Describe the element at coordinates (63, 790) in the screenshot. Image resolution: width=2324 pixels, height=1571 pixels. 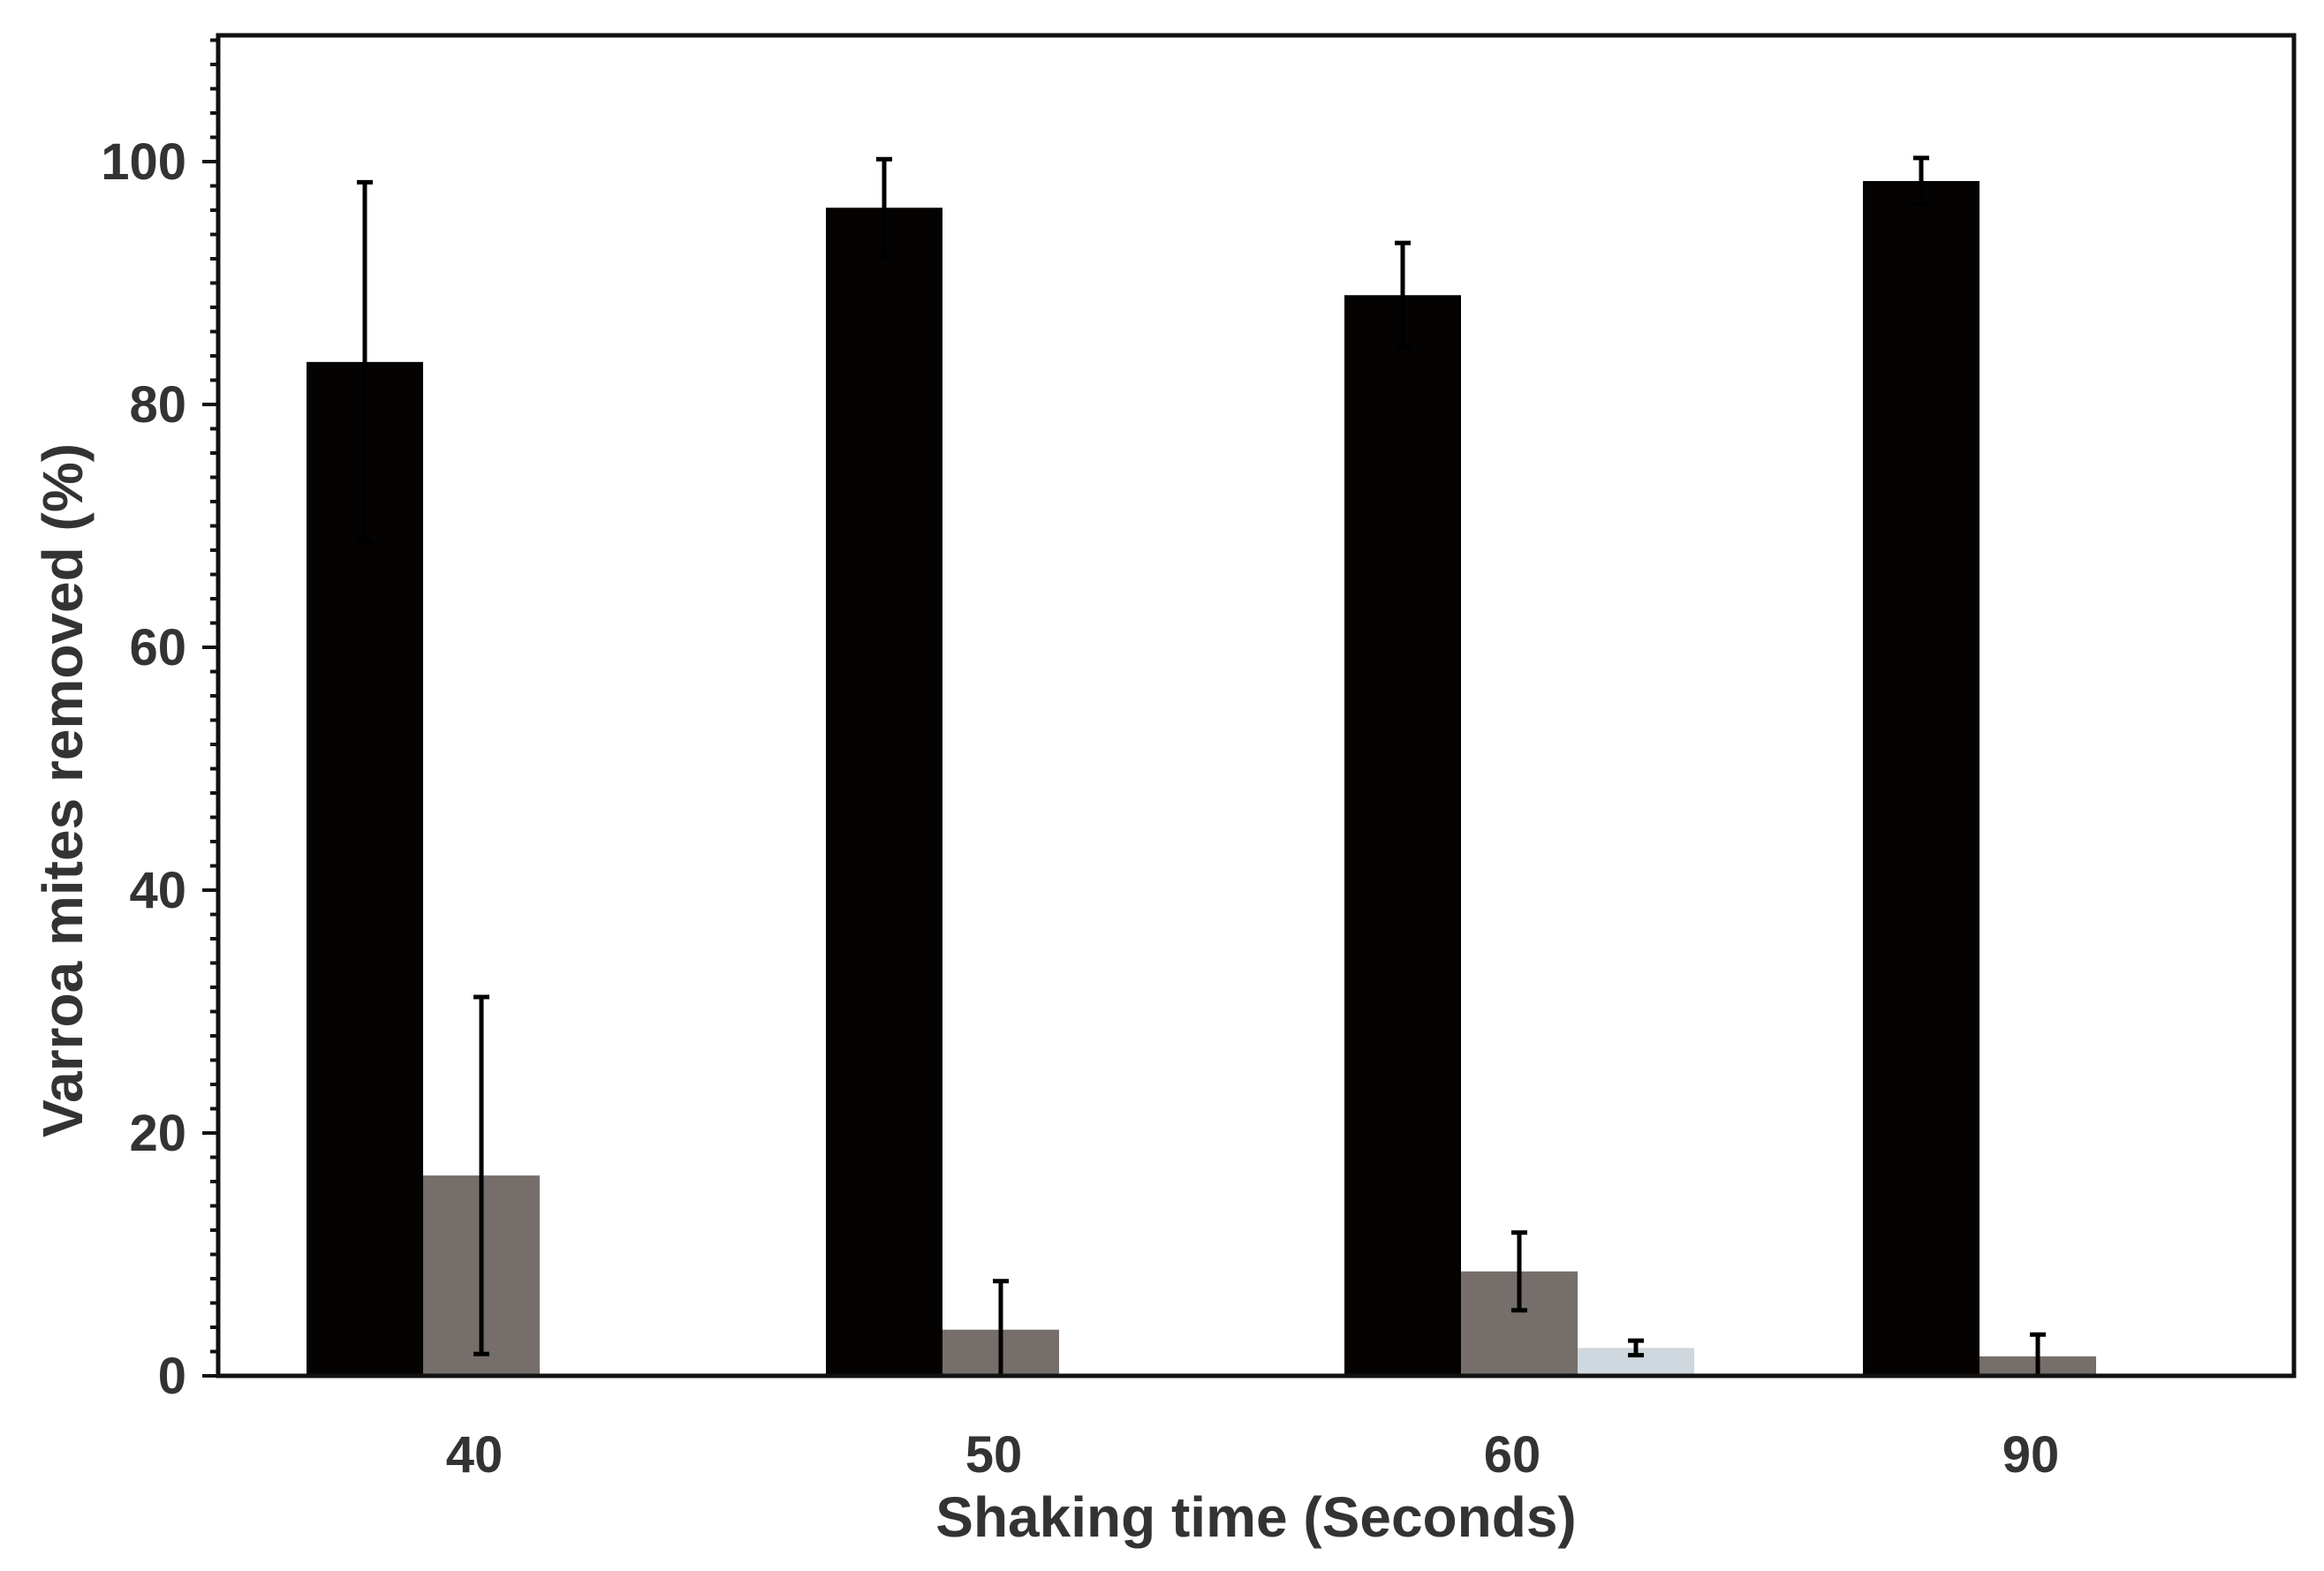
I see `y-axis-title: Varroa mites removed (%)` at that location.